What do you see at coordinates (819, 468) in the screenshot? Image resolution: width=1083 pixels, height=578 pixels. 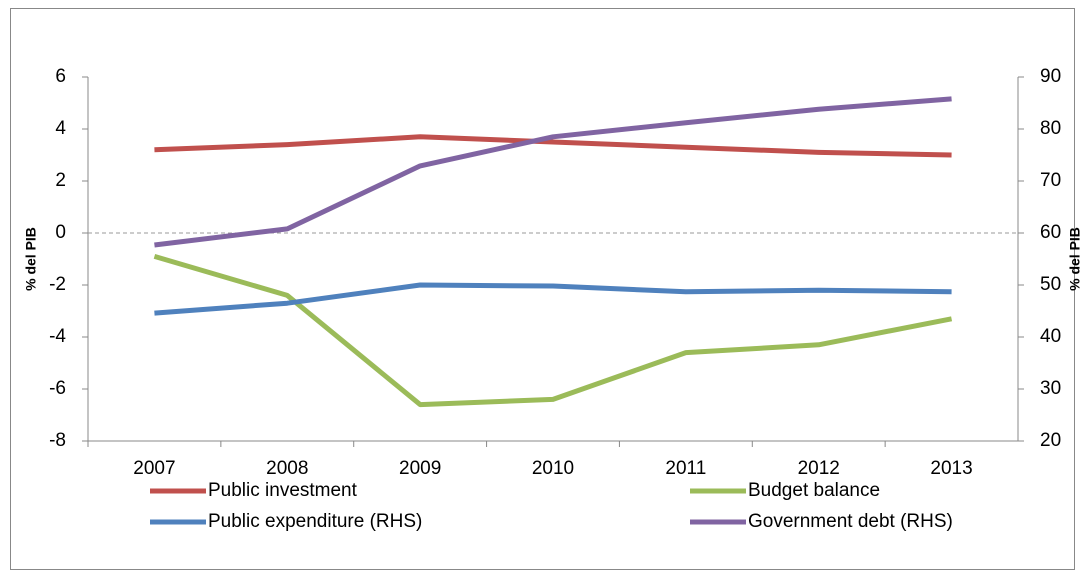 I see `x-tick-label: 2012` at bounding box center [819, 468].